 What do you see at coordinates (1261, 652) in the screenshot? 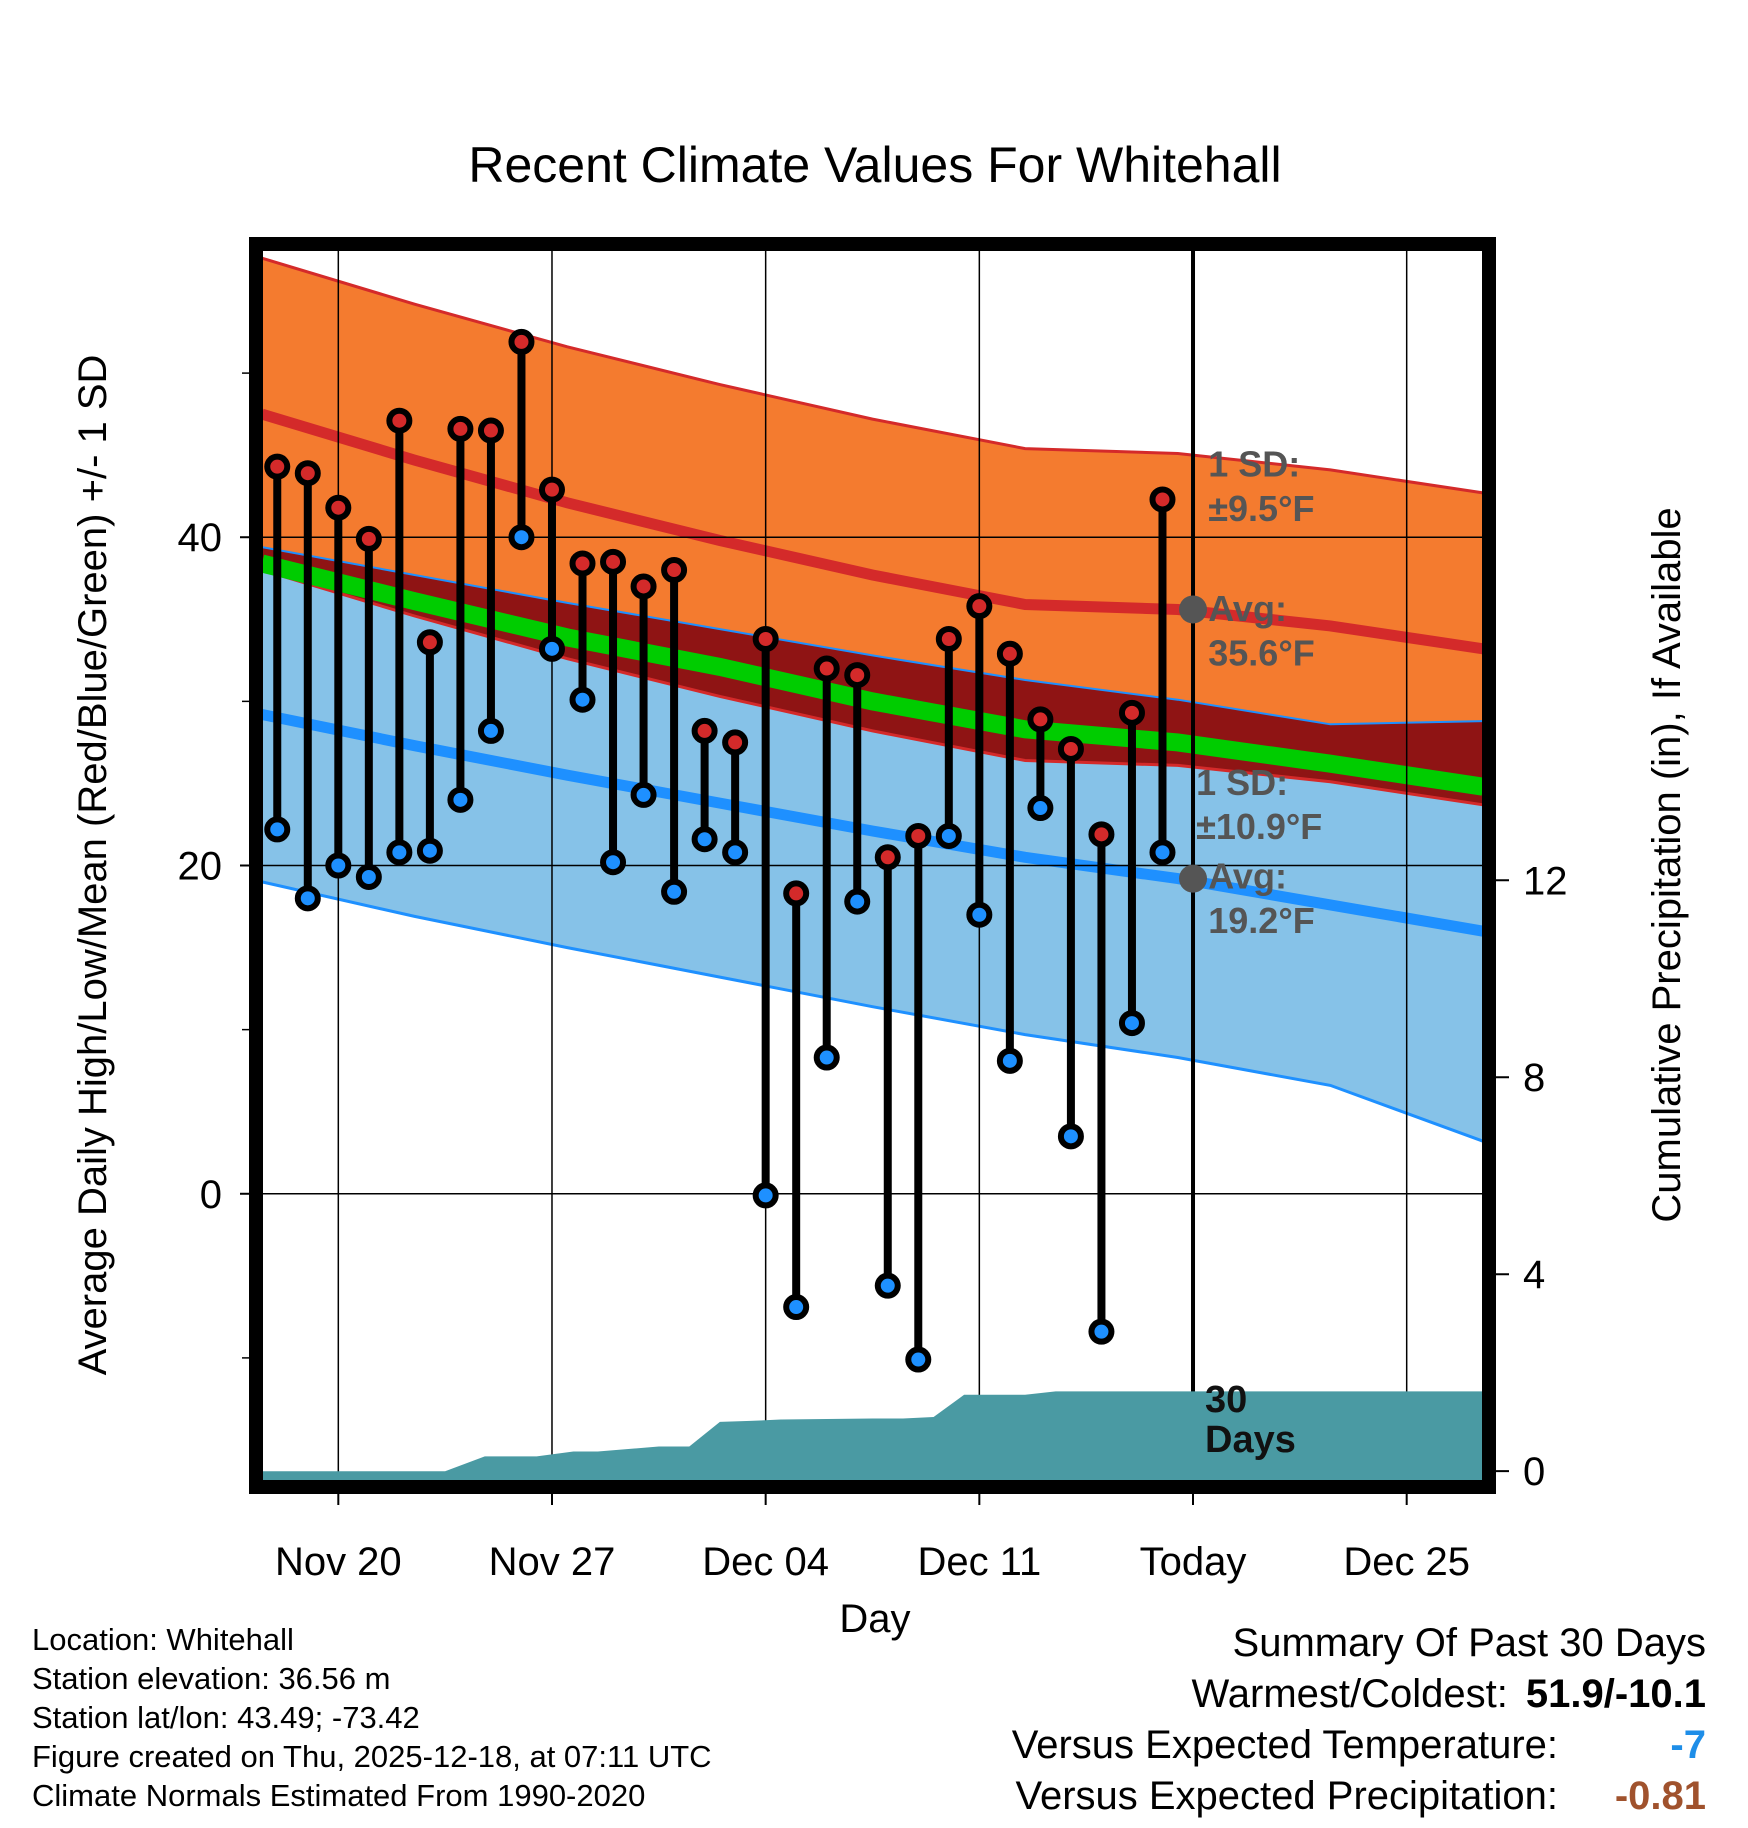
I see `annotation-text: 35.6°F` at bounding box center [1261, 652].